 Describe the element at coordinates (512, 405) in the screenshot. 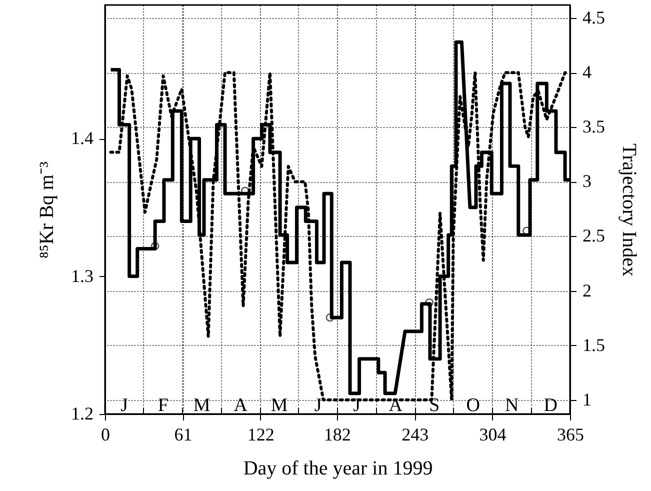

I see `annotation: N` at that location.